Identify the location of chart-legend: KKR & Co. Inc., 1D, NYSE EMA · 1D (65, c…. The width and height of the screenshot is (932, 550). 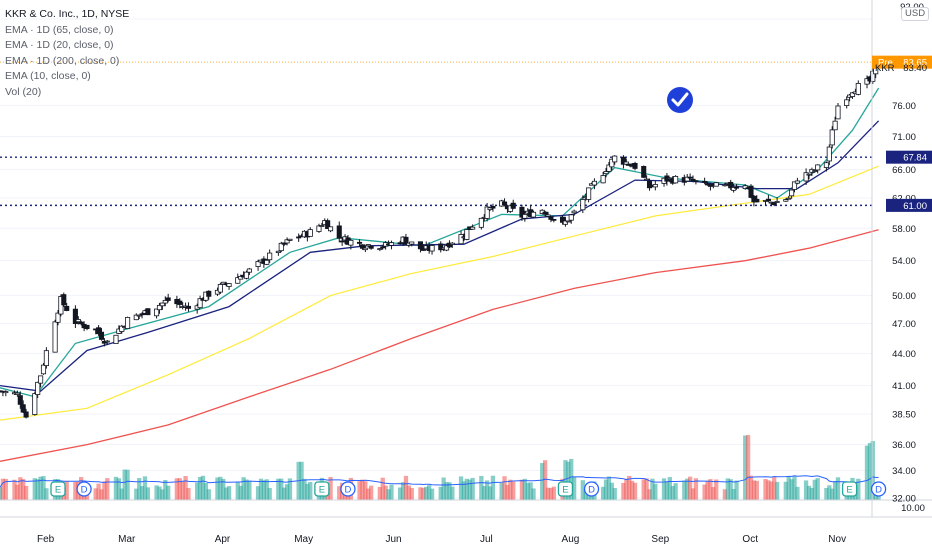
(67, 53).